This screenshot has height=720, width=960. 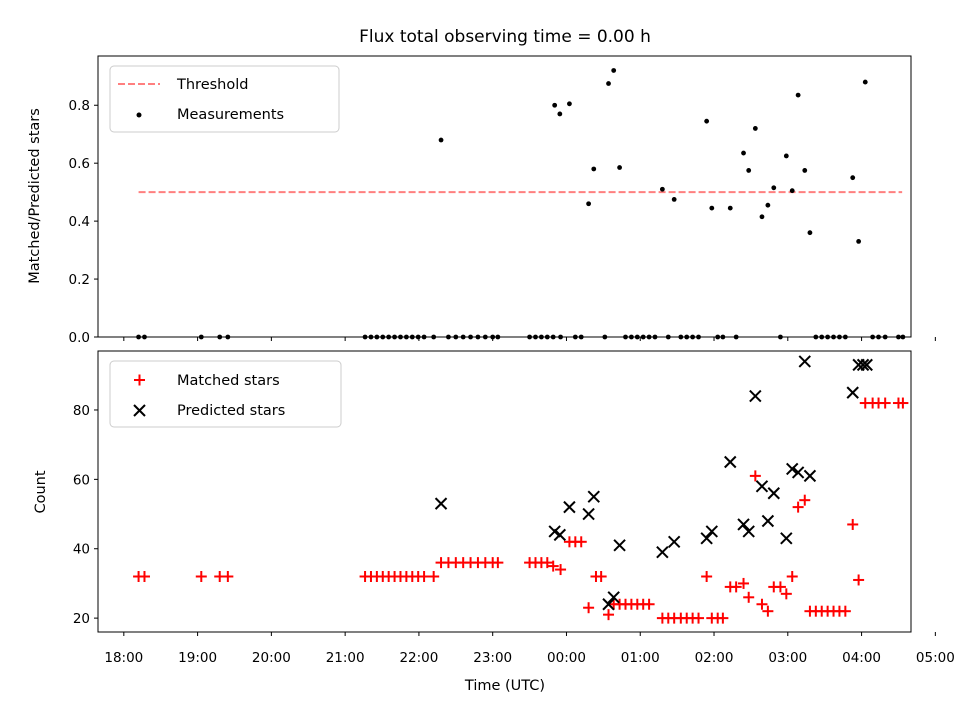 I want to click on legend-matched-label: Matched stars, so click(x=228, y=381).